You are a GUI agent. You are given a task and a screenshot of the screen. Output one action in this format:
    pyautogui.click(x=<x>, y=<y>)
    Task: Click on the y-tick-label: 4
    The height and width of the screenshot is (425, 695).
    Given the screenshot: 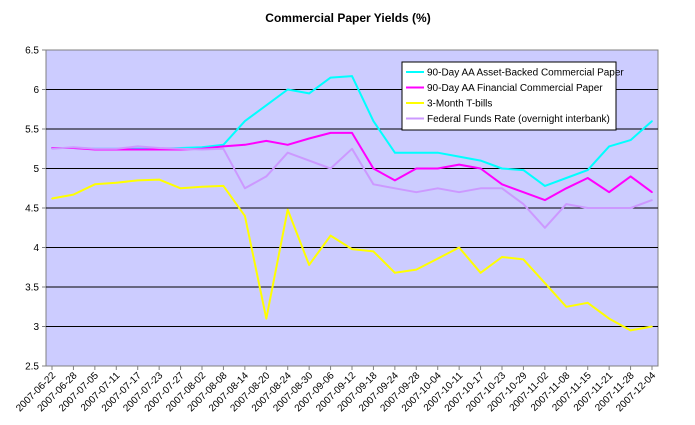 What is the action you would take?
    pyautogui.click(x=36, y=248)
    